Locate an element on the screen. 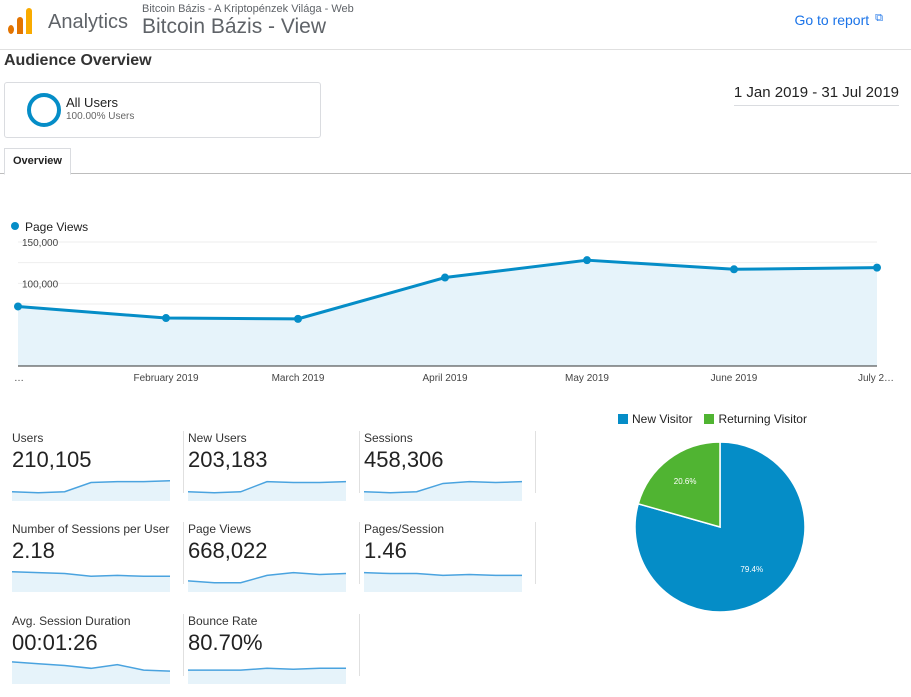 The width and height of the screenshot is (911, 697). page-title: Audience Overview is located at coordinates (78, 60).